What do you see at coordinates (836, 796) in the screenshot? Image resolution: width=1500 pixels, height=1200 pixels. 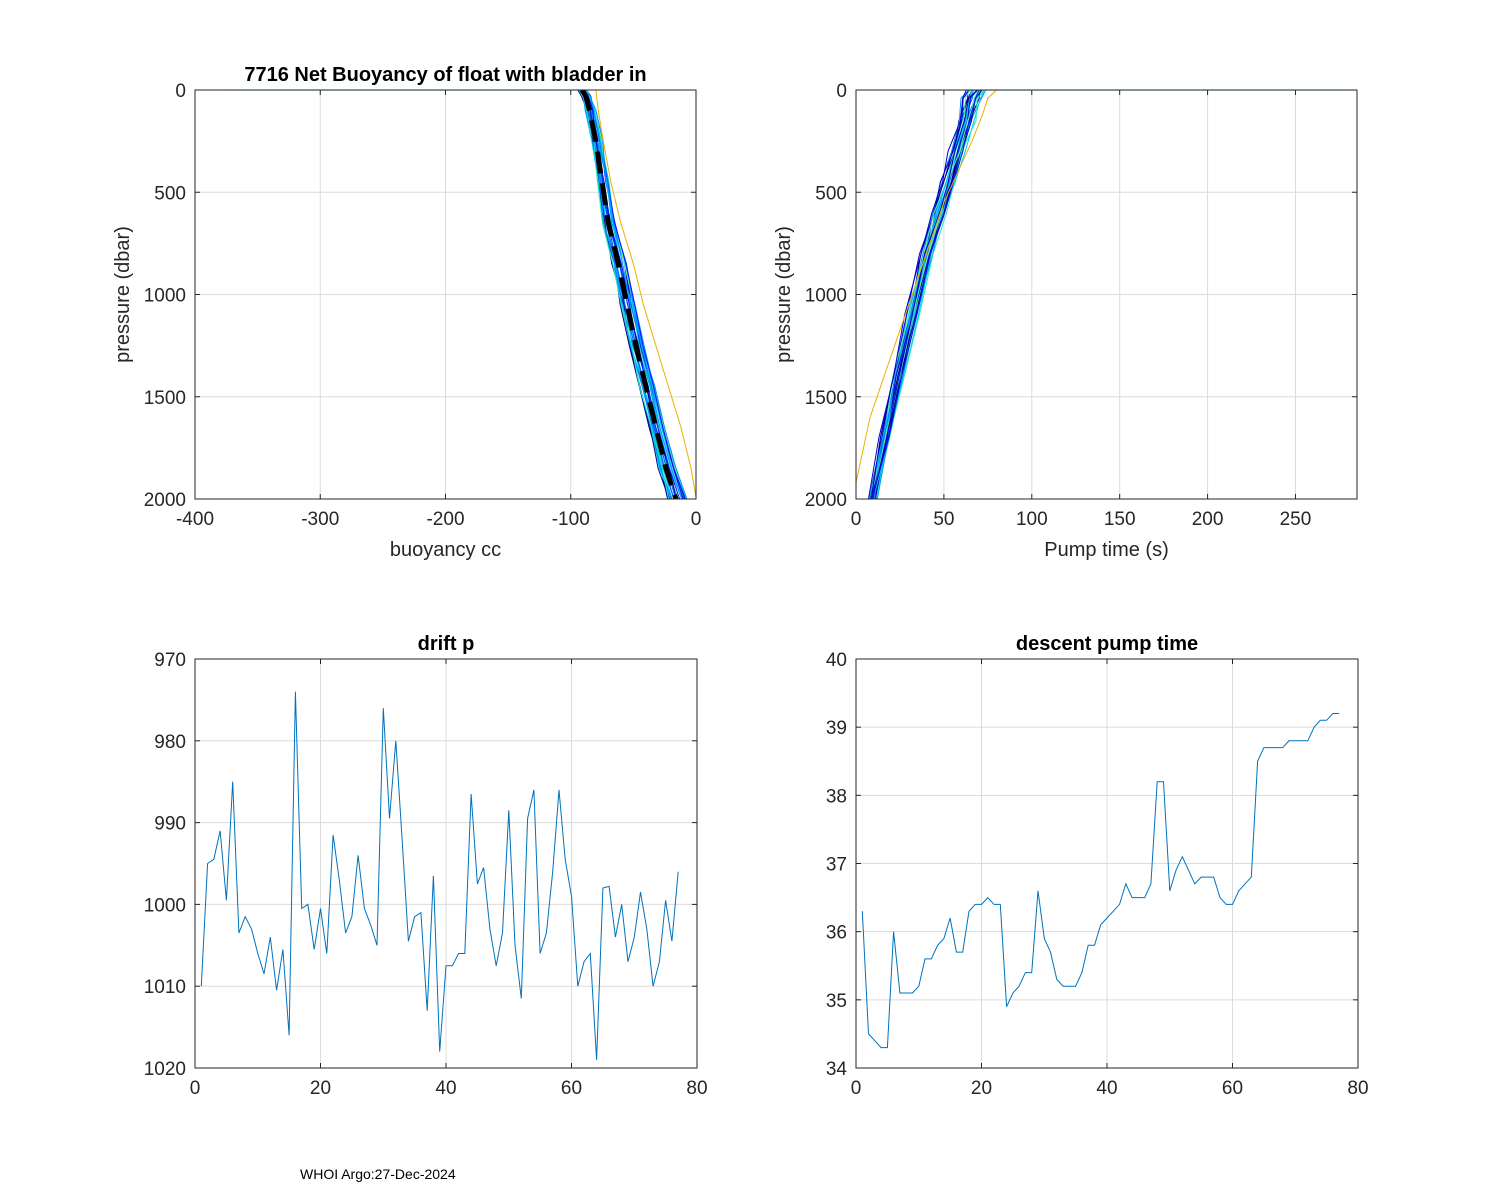 I see `y-tick-label: 38` at bounding box center [836, 796].